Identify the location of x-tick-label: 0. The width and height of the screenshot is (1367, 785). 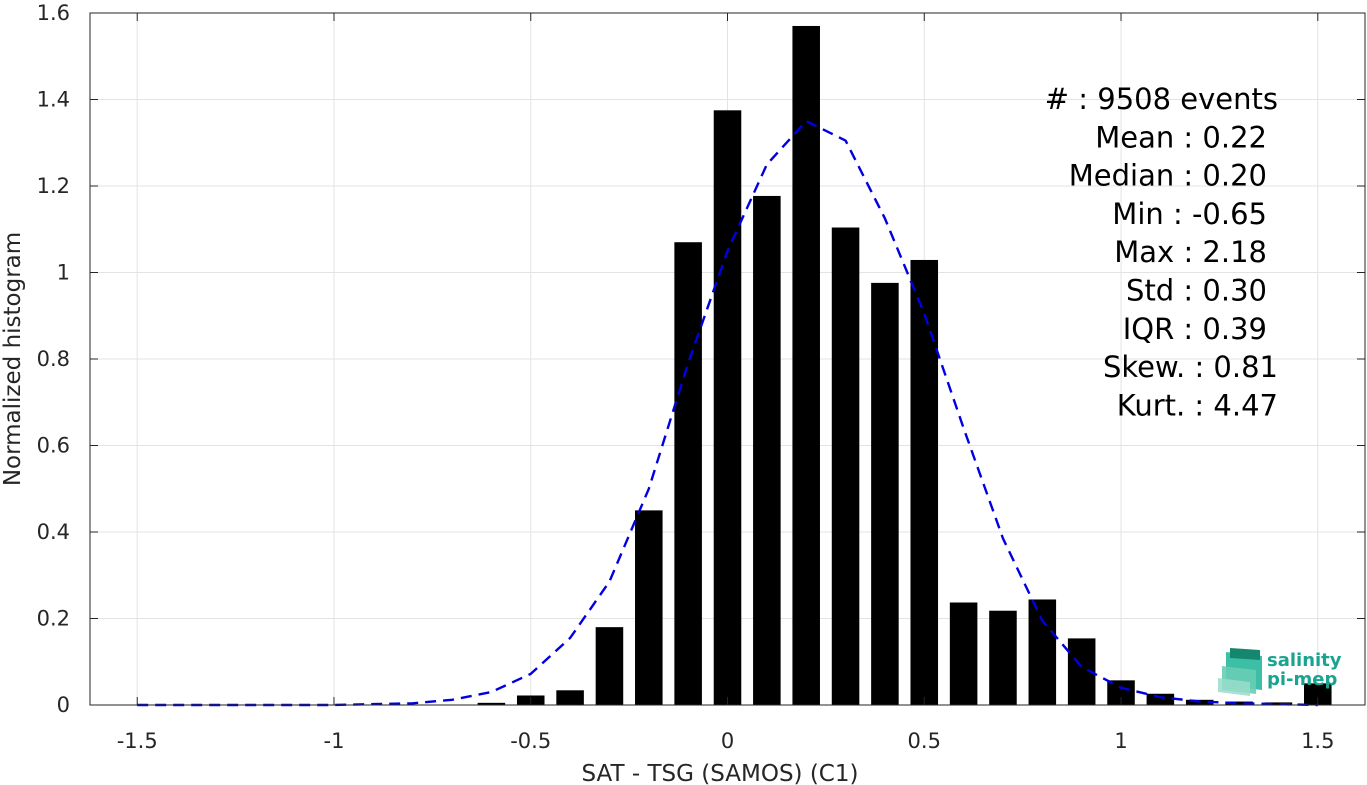
(727, 741).